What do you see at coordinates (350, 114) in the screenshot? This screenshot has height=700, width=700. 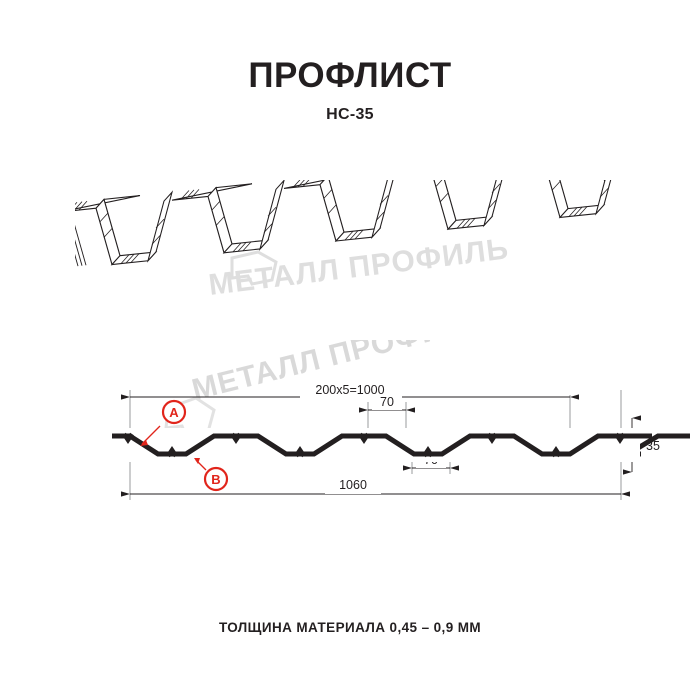 I see `product-model: НС-35` at bounding box center [350, 114].